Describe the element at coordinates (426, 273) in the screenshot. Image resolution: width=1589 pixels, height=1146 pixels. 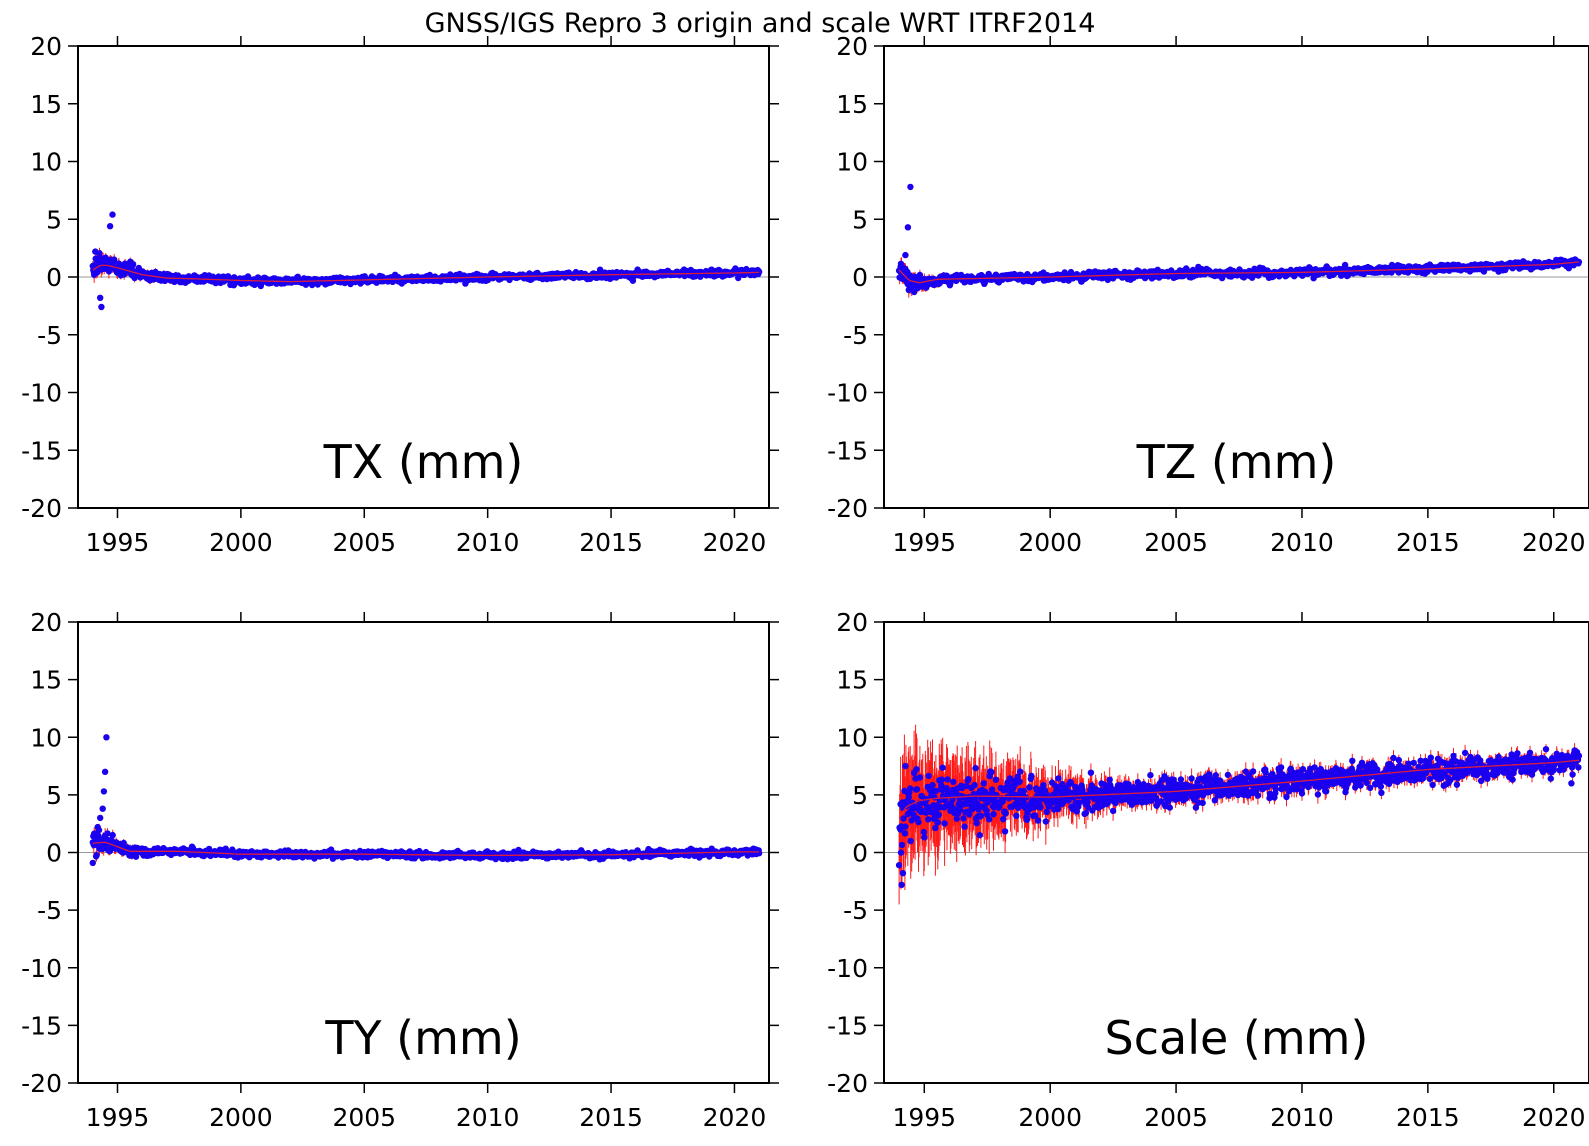
I see `tx-trend-line` at that location.